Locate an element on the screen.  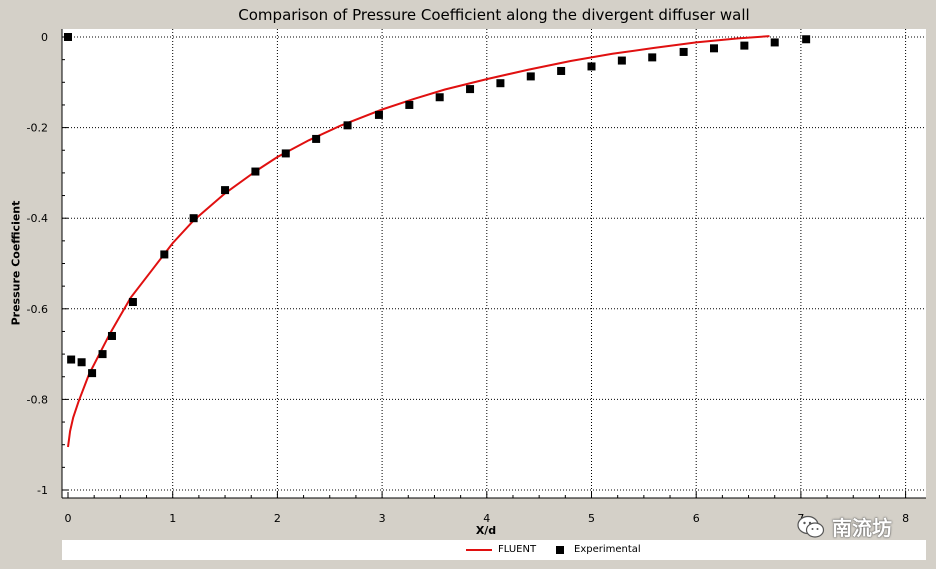
legend-item-fluent: FLUENT is located at coordinates (501, 549).